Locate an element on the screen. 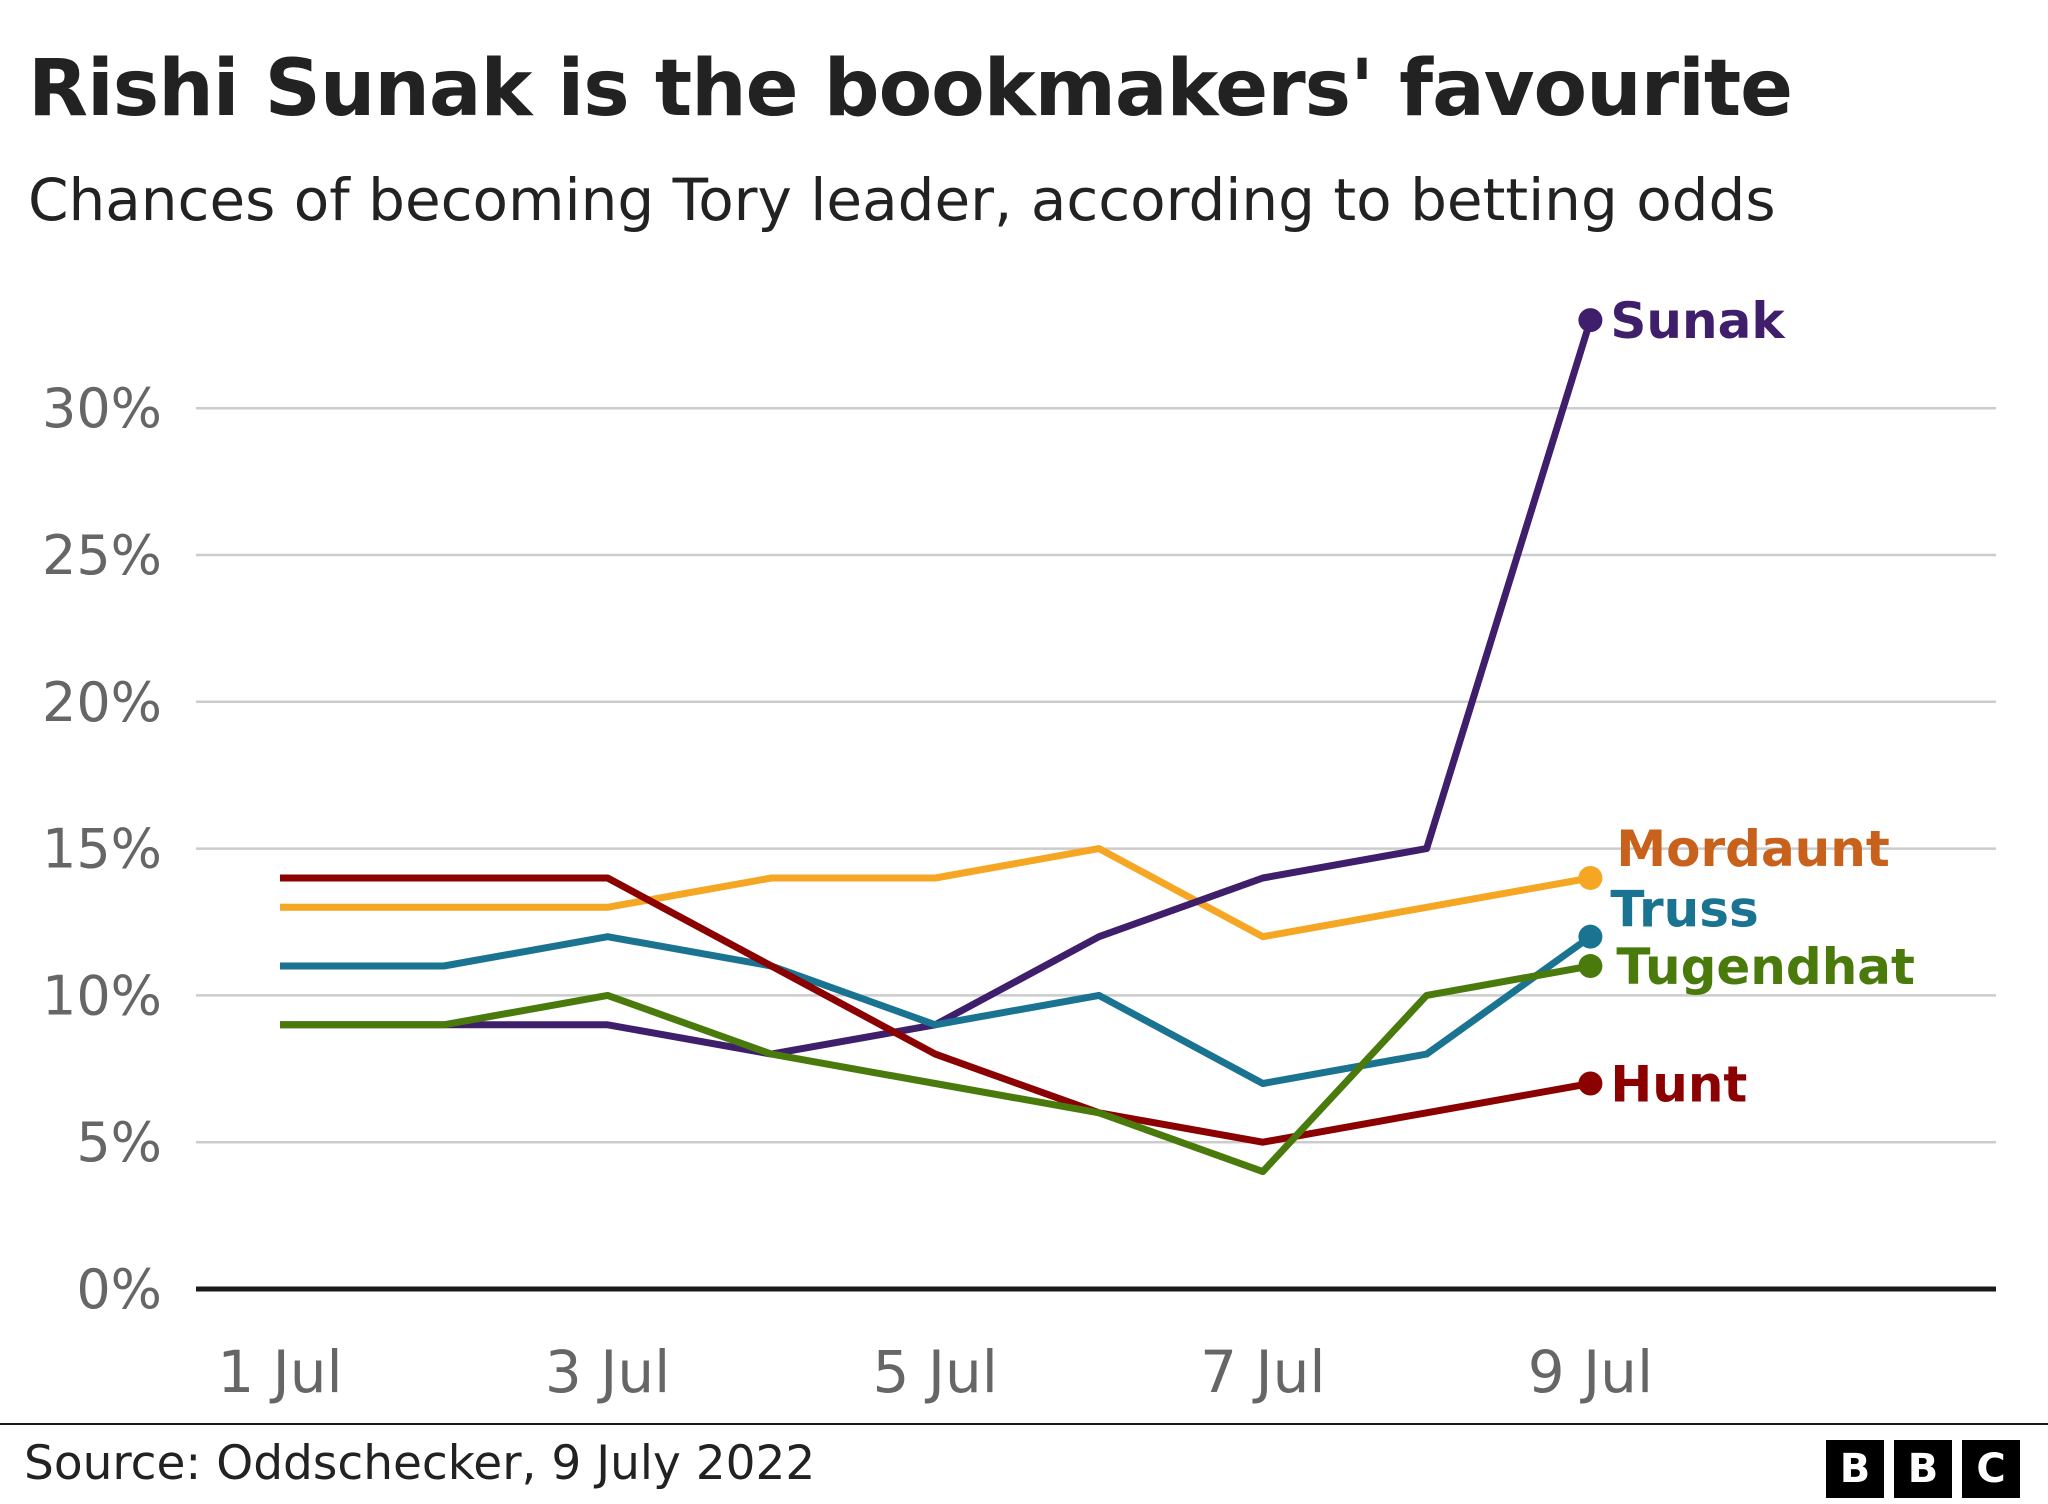 The width and height of the screenshot is (2048, 1504). source-note: Source: Oddschecker, 9 July 2022 is located at coordinates (420, 1463).